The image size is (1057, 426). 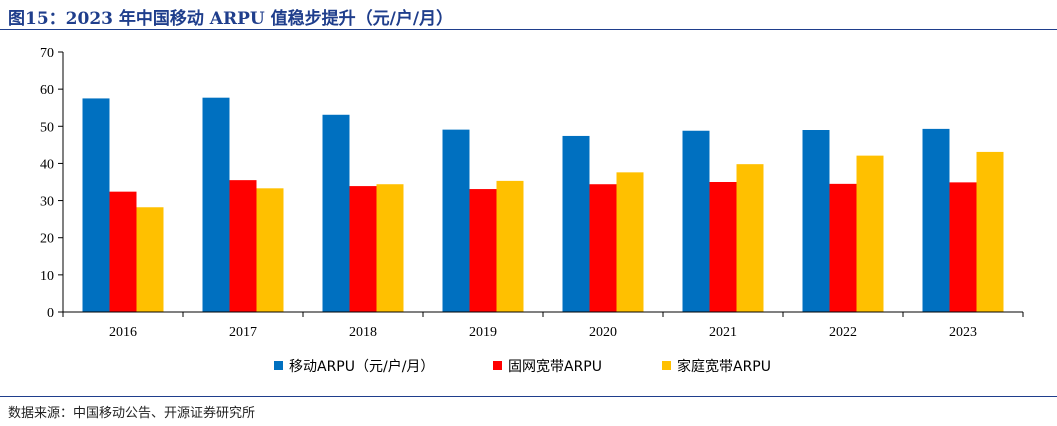 What do you see at coordinates (456, 220) in the screenshot?
I see `bar-1-2019` at bounding box center [456, 220].